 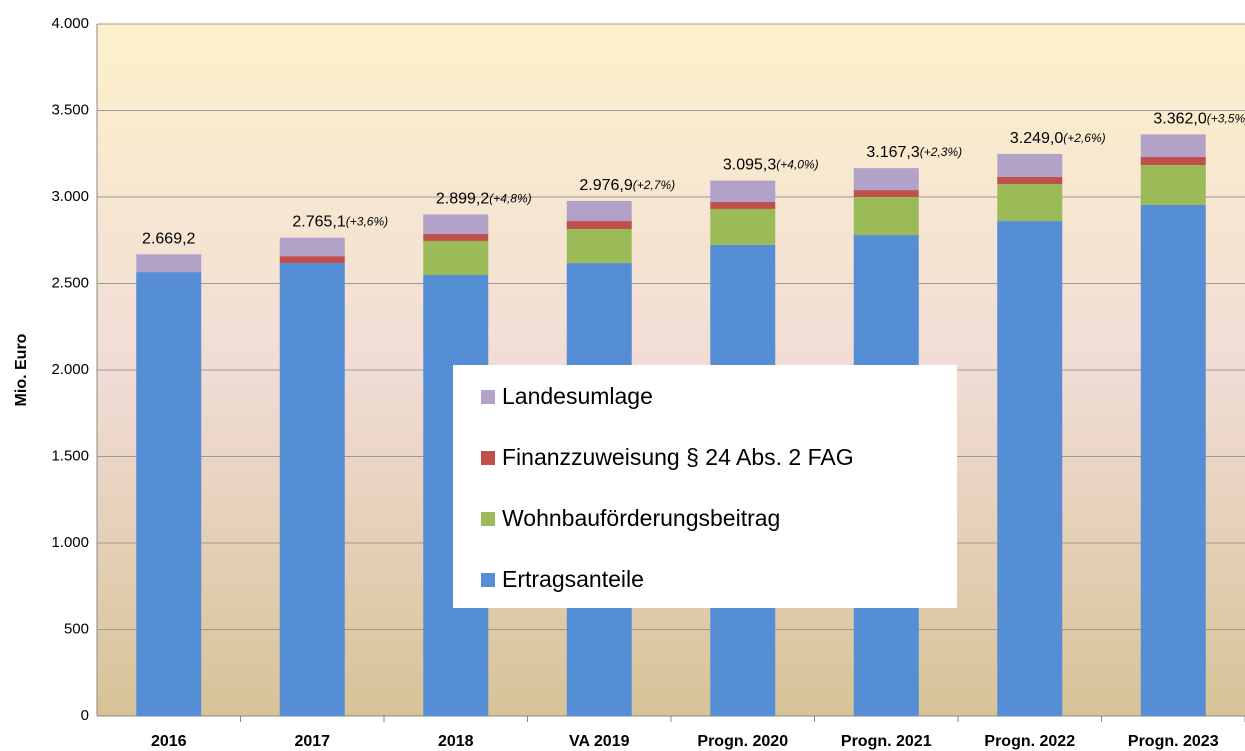 I want to click on legend-label: Ertragsanteile, so click(x=573, y=579).